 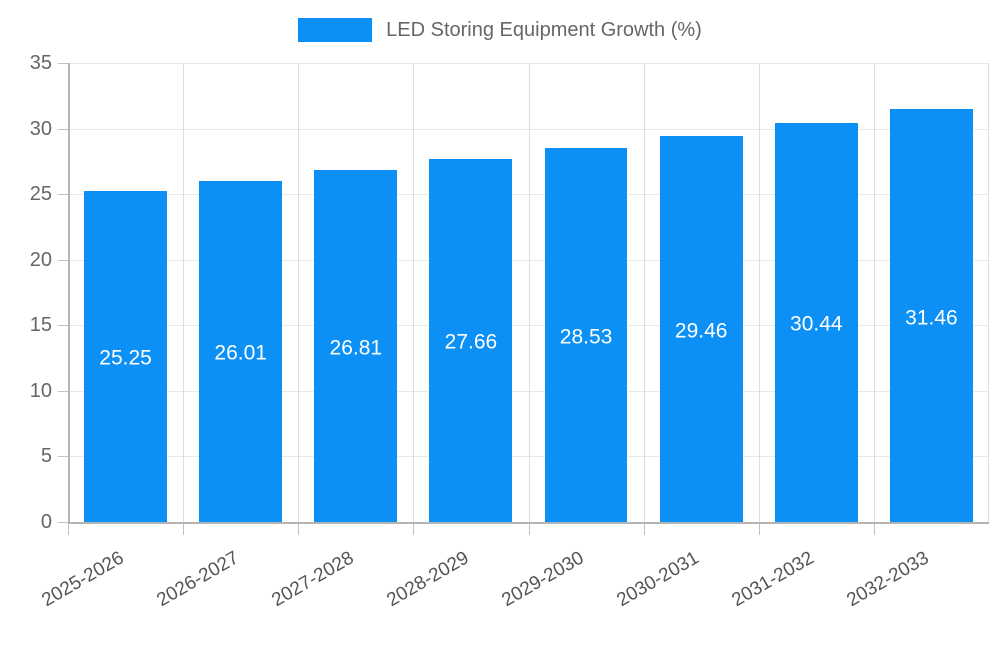 I want to click on legend-label: LED Storing Equipment Growth (%), so click(x=544, y=29).